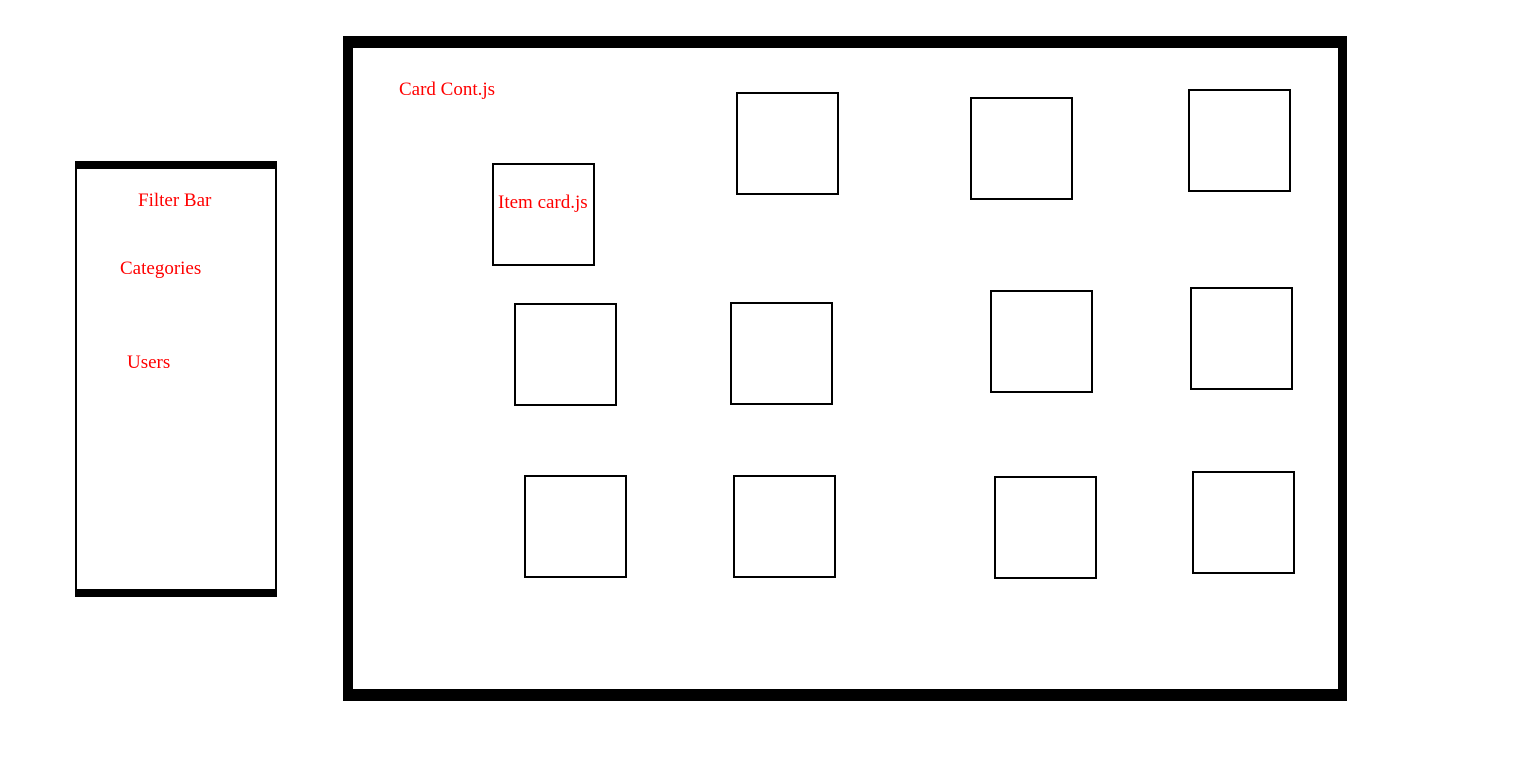 The width and height of the screenshot is (1526, 761). I want to click on filter-item-categories: Categories, so click(161, 268).